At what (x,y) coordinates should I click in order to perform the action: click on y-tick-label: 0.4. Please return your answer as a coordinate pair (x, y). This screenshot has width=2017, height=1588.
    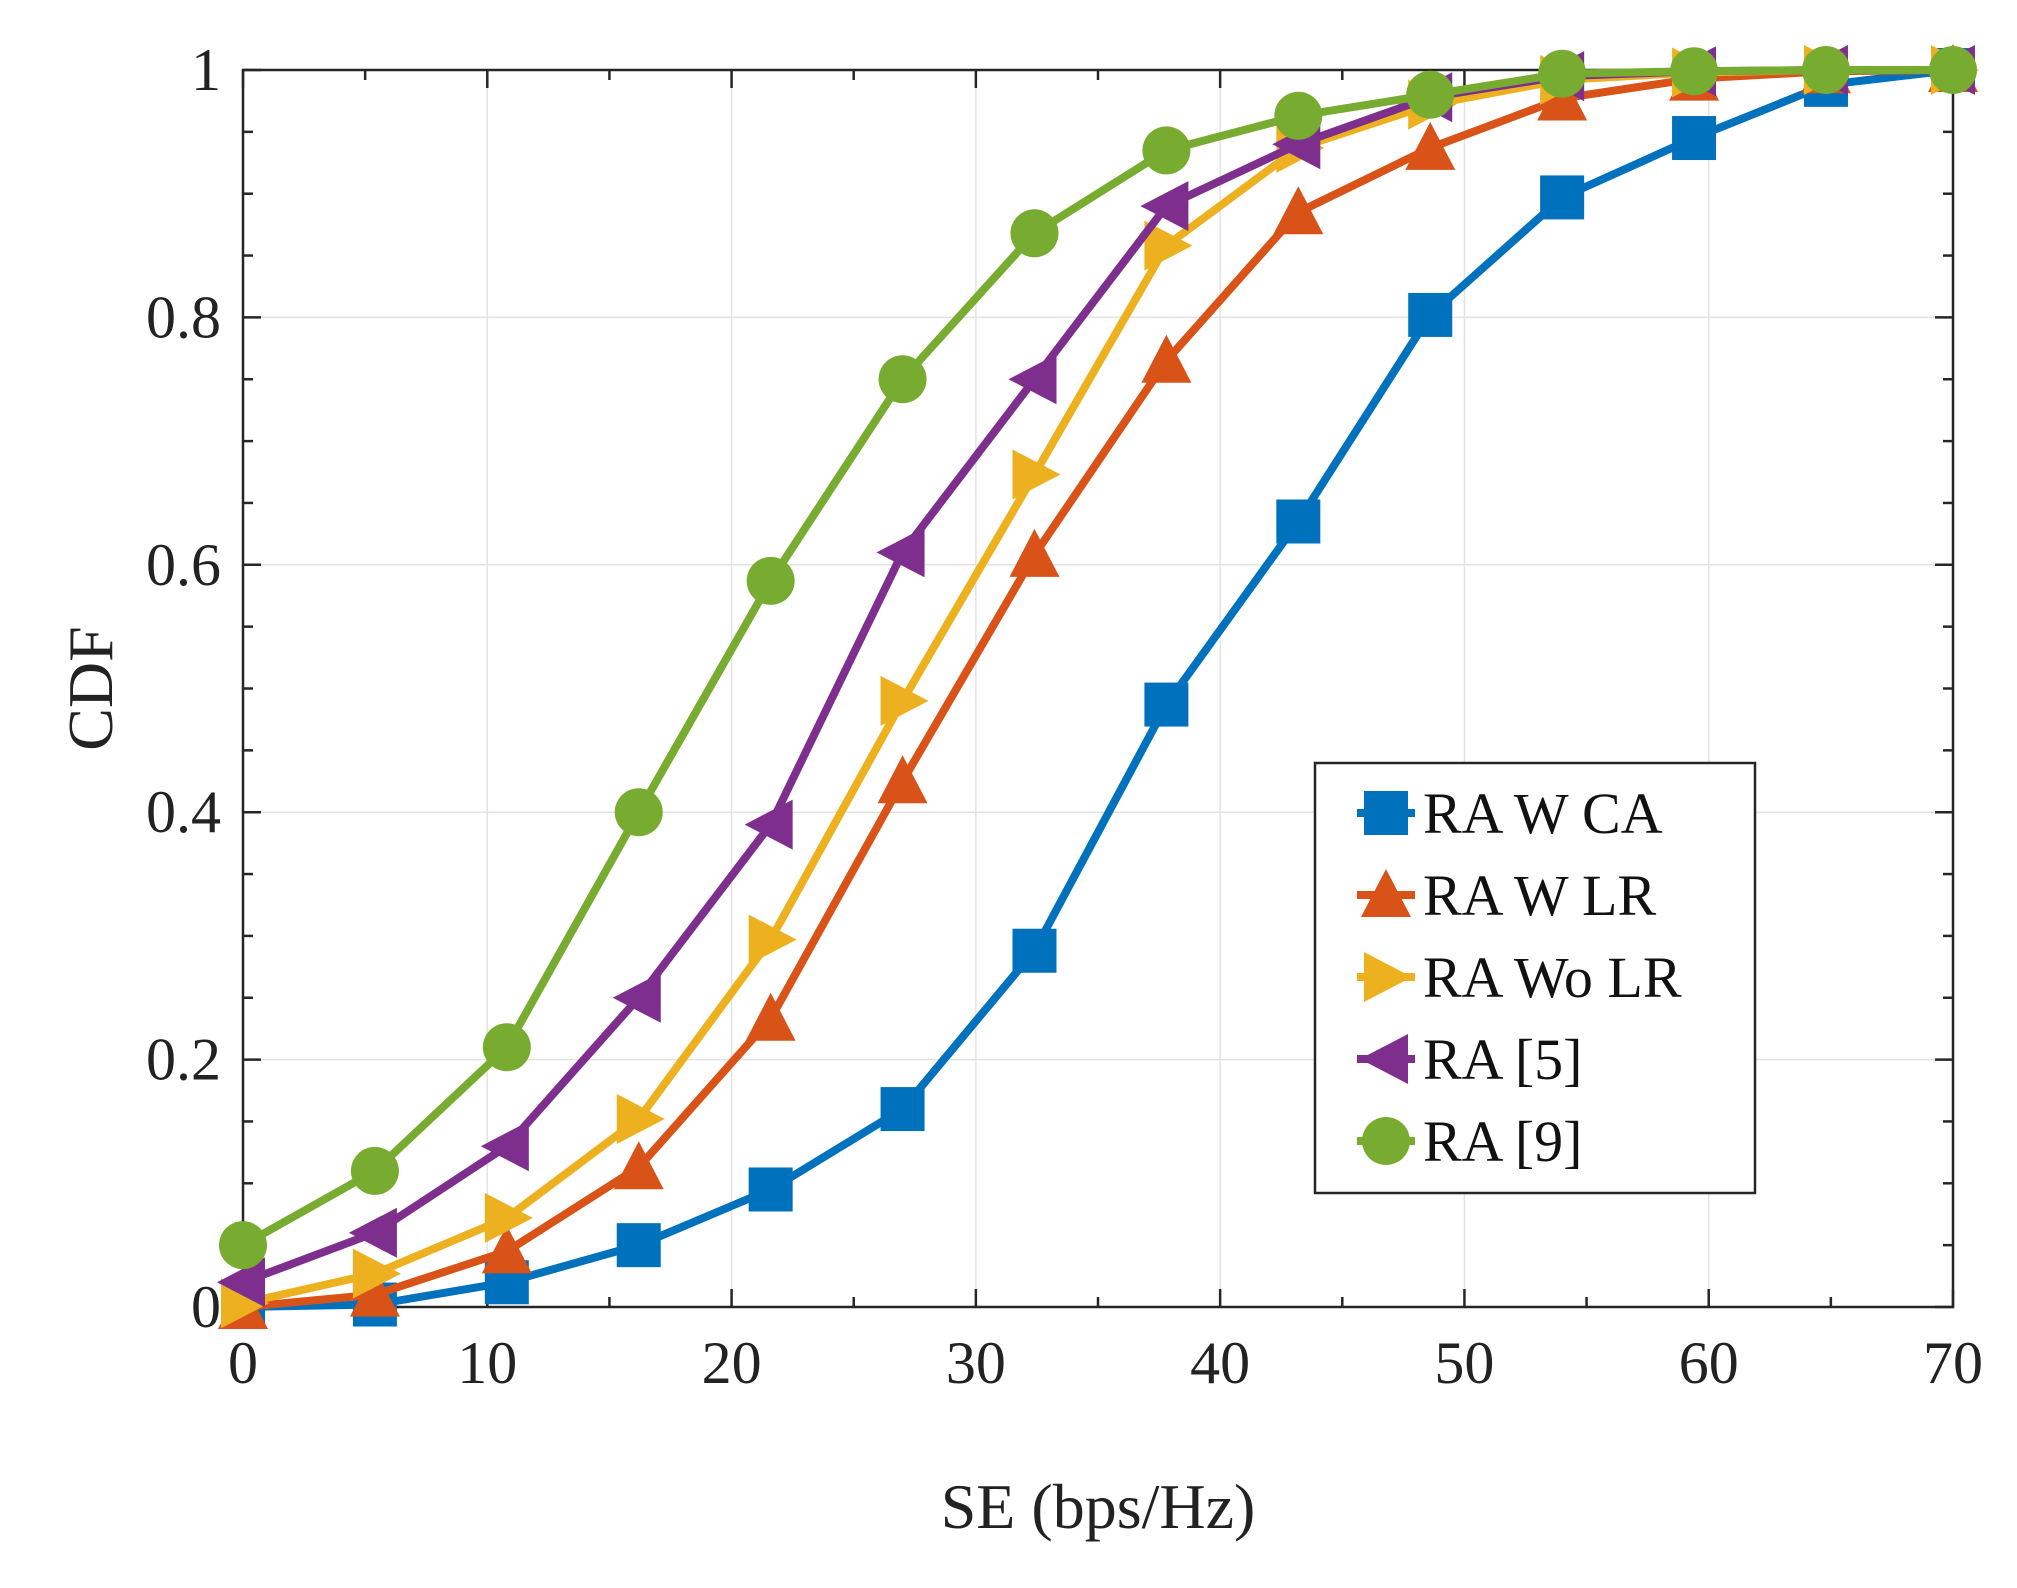
    Looking at the image, I should click on (183, 812).